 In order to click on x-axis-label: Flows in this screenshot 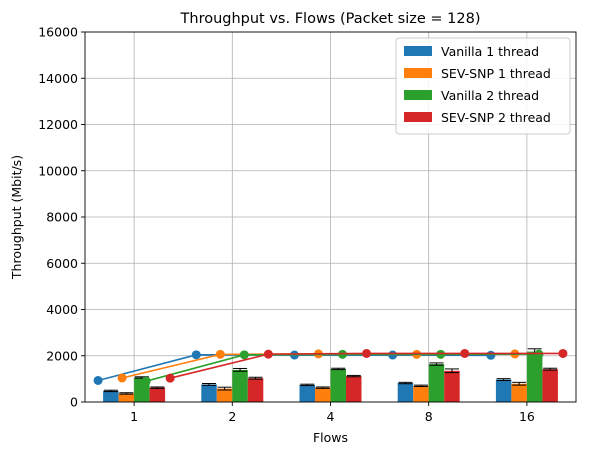, I will do `click(330, 437)`.